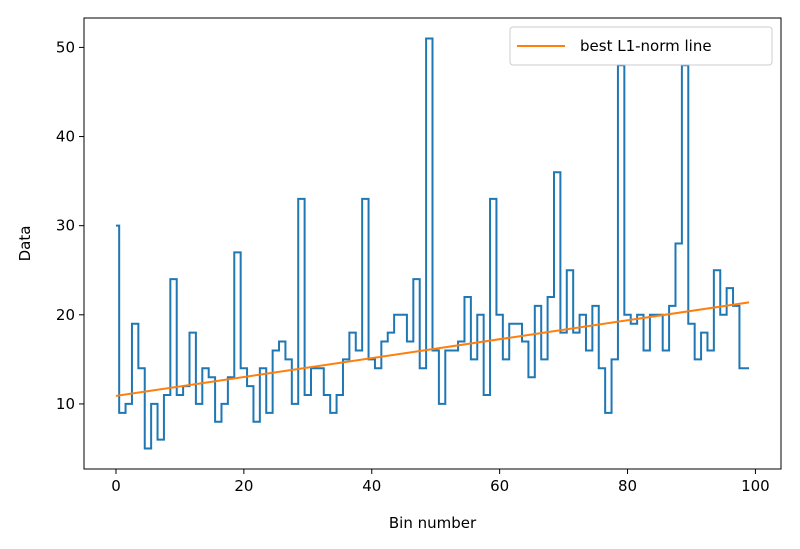 The height and width of the screenshot is (549, 800). Describe the element at coordinates (65, 404) in the screenshot. I see `y-tick-label: 10` at that location.